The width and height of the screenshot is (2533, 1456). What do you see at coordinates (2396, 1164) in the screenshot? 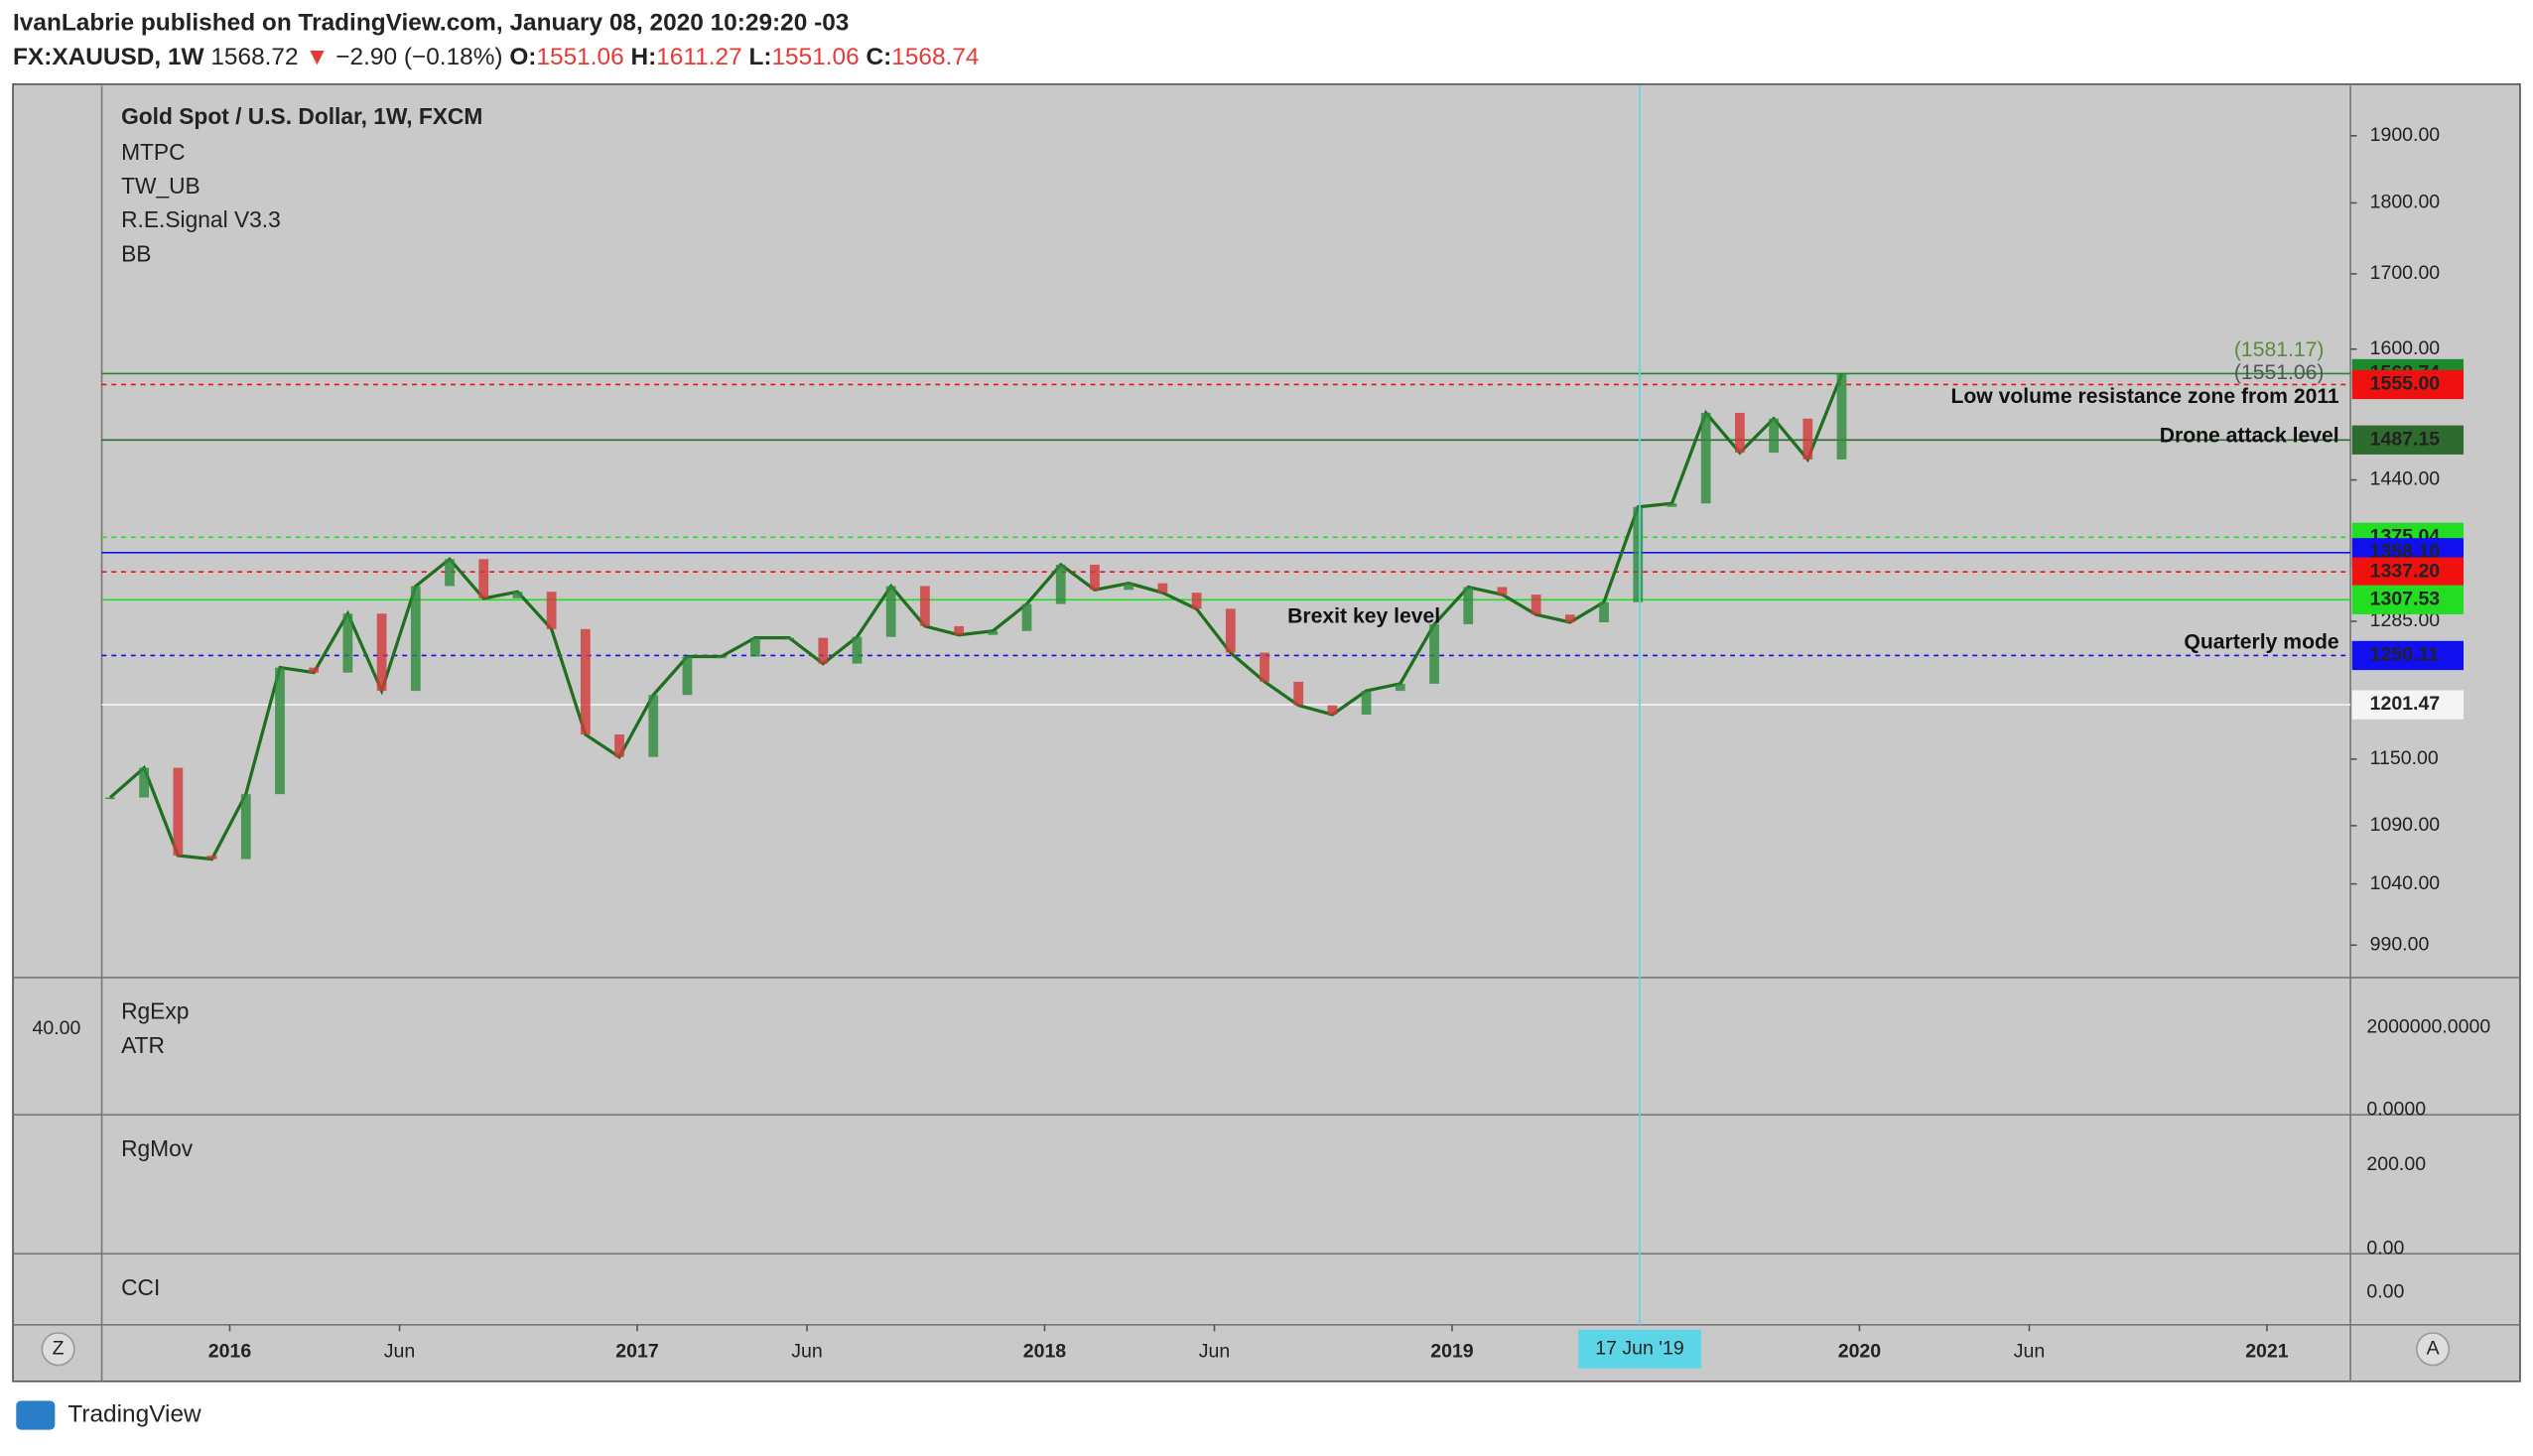
I see `pane-axis-label: 200.00` at bounding box center [2396, 1164].